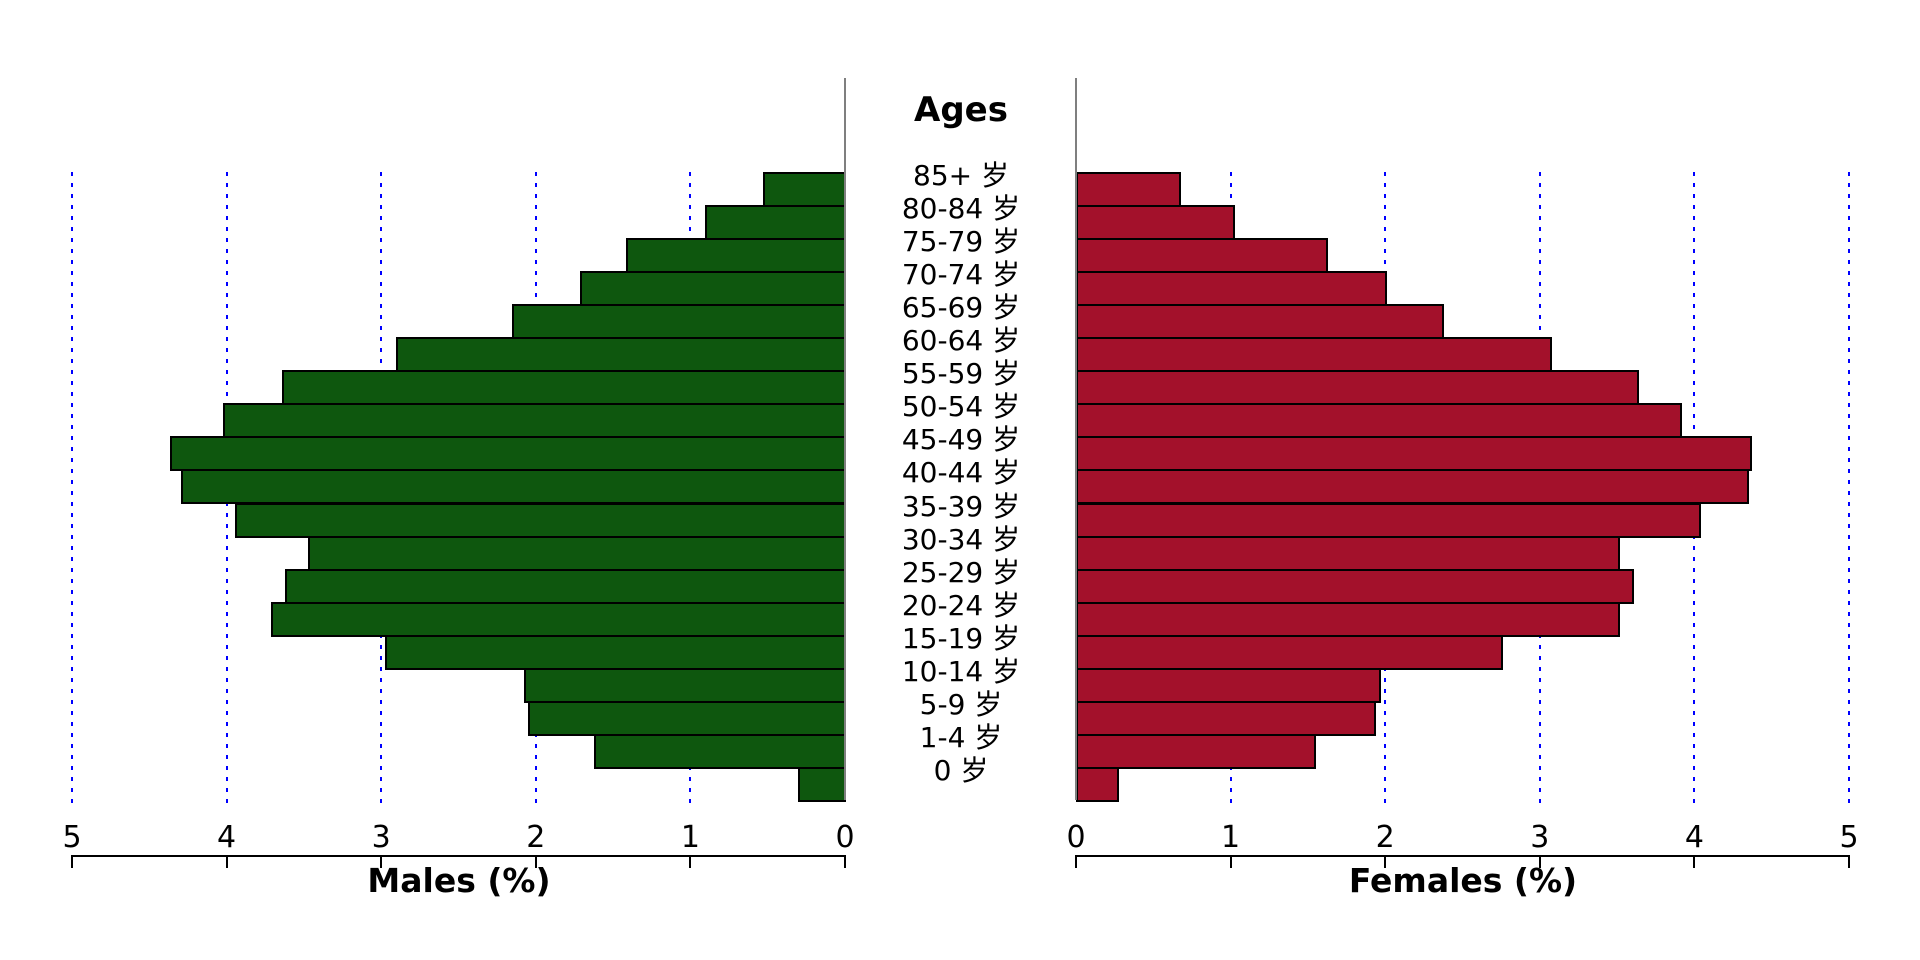  Describe the element at coordinates (227, 837) in the screenshot. I see `male-axis-tick-label: 4` at that location.